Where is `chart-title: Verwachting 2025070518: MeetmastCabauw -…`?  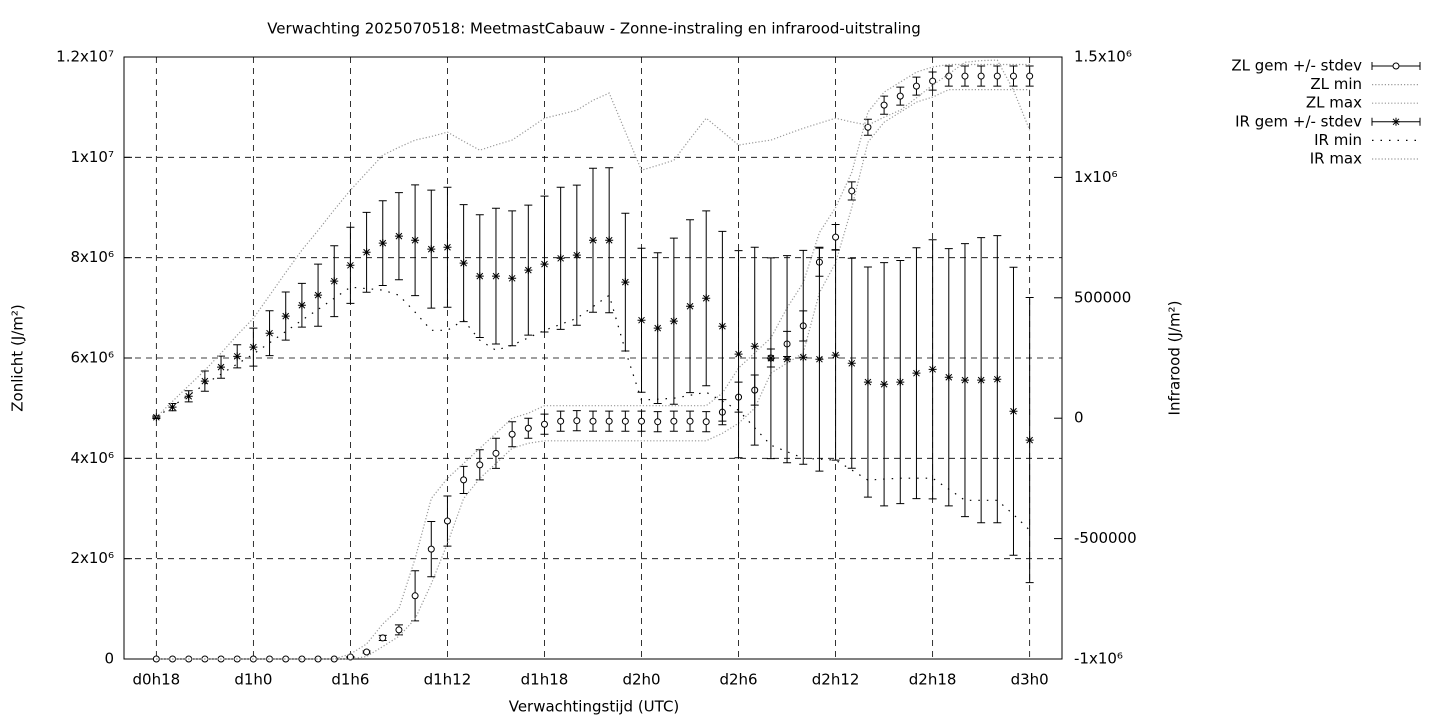 chart-title: Verwachting 2025070518: MeetmastCabauw -… is located at coordinates (594, 29).